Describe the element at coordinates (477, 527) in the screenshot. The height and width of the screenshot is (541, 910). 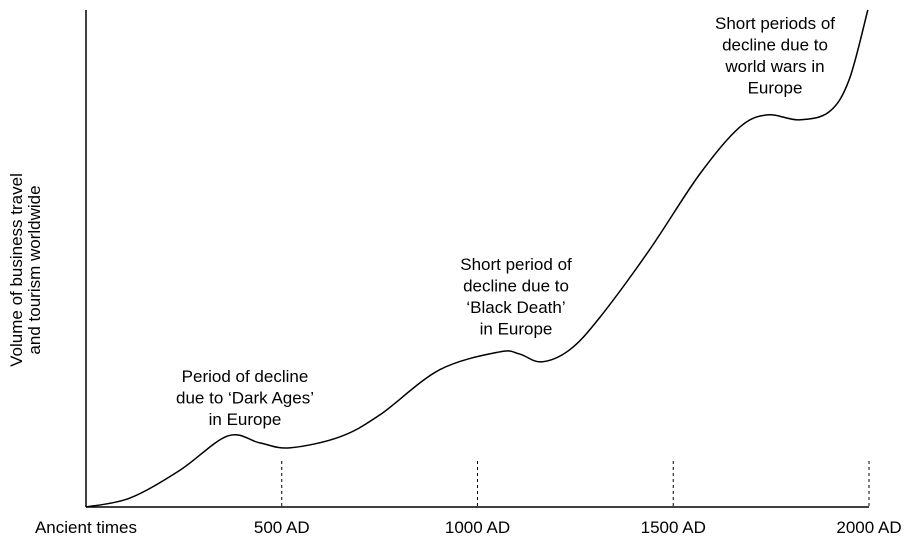
I see `x-tick-label: 1000 AD` at that location.